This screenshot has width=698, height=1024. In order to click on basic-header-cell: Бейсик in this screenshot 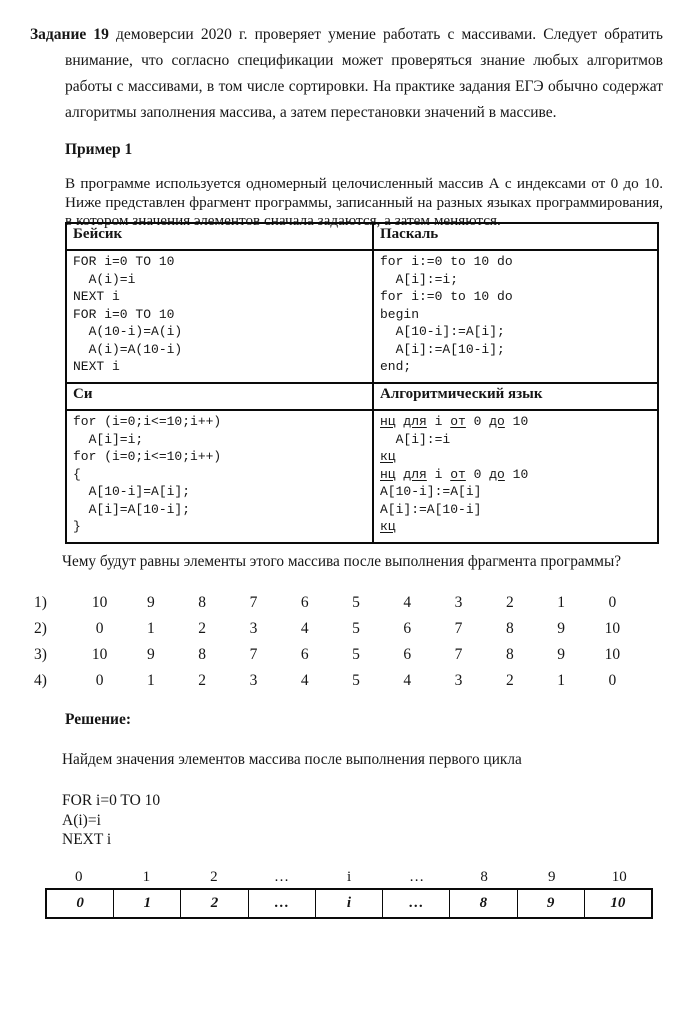, I will do `click(219, 236)`.